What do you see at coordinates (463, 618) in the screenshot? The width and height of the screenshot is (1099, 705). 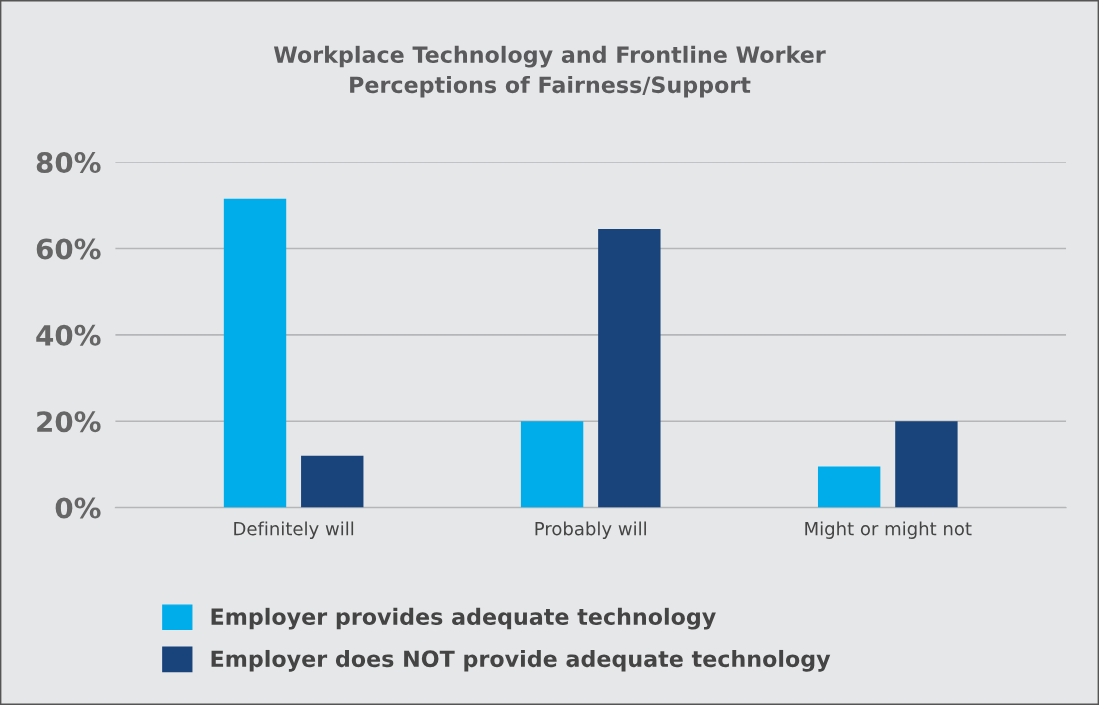 I see `legend-label: Employer provides adequate technology` at bounding box center [463, 618].